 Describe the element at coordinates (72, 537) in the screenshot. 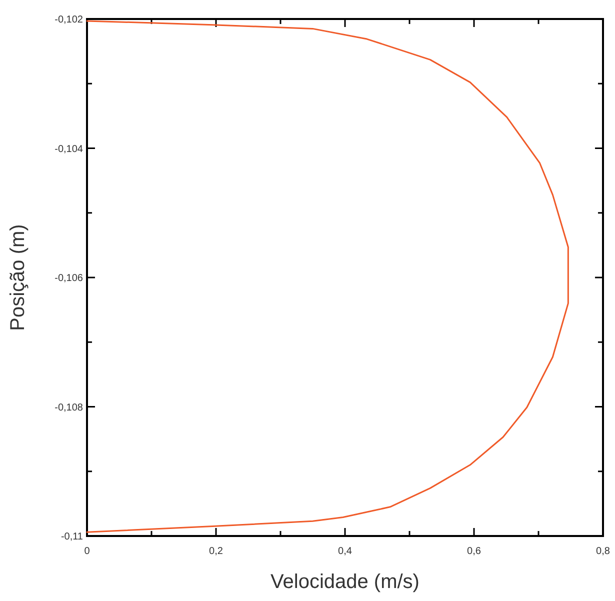

I see `y-tick-label: -0,11` at that location.